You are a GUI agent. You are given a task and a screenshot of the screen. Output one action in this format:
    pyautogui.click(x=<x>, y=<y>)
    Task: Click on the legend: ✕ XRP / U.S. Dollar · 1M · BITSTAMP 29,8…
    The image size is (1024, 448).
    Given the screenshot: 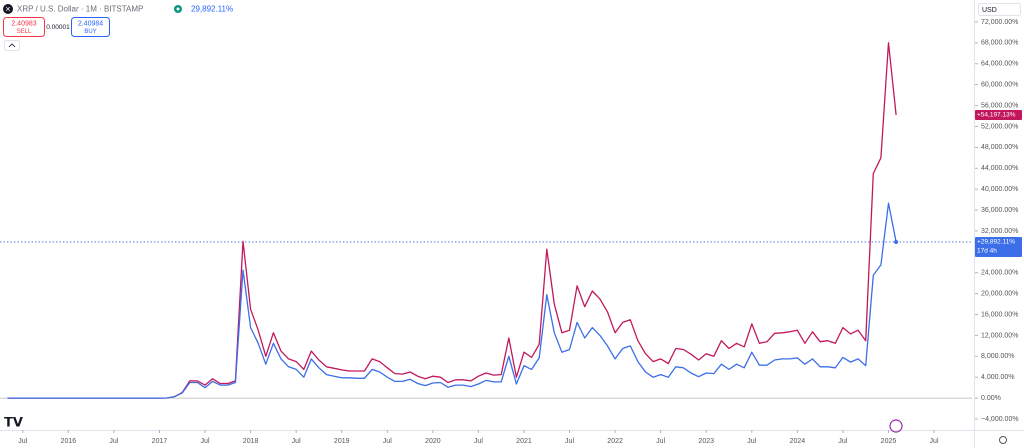 What is the action you would take?
    pyautogui.click(x=118, y=27)
    